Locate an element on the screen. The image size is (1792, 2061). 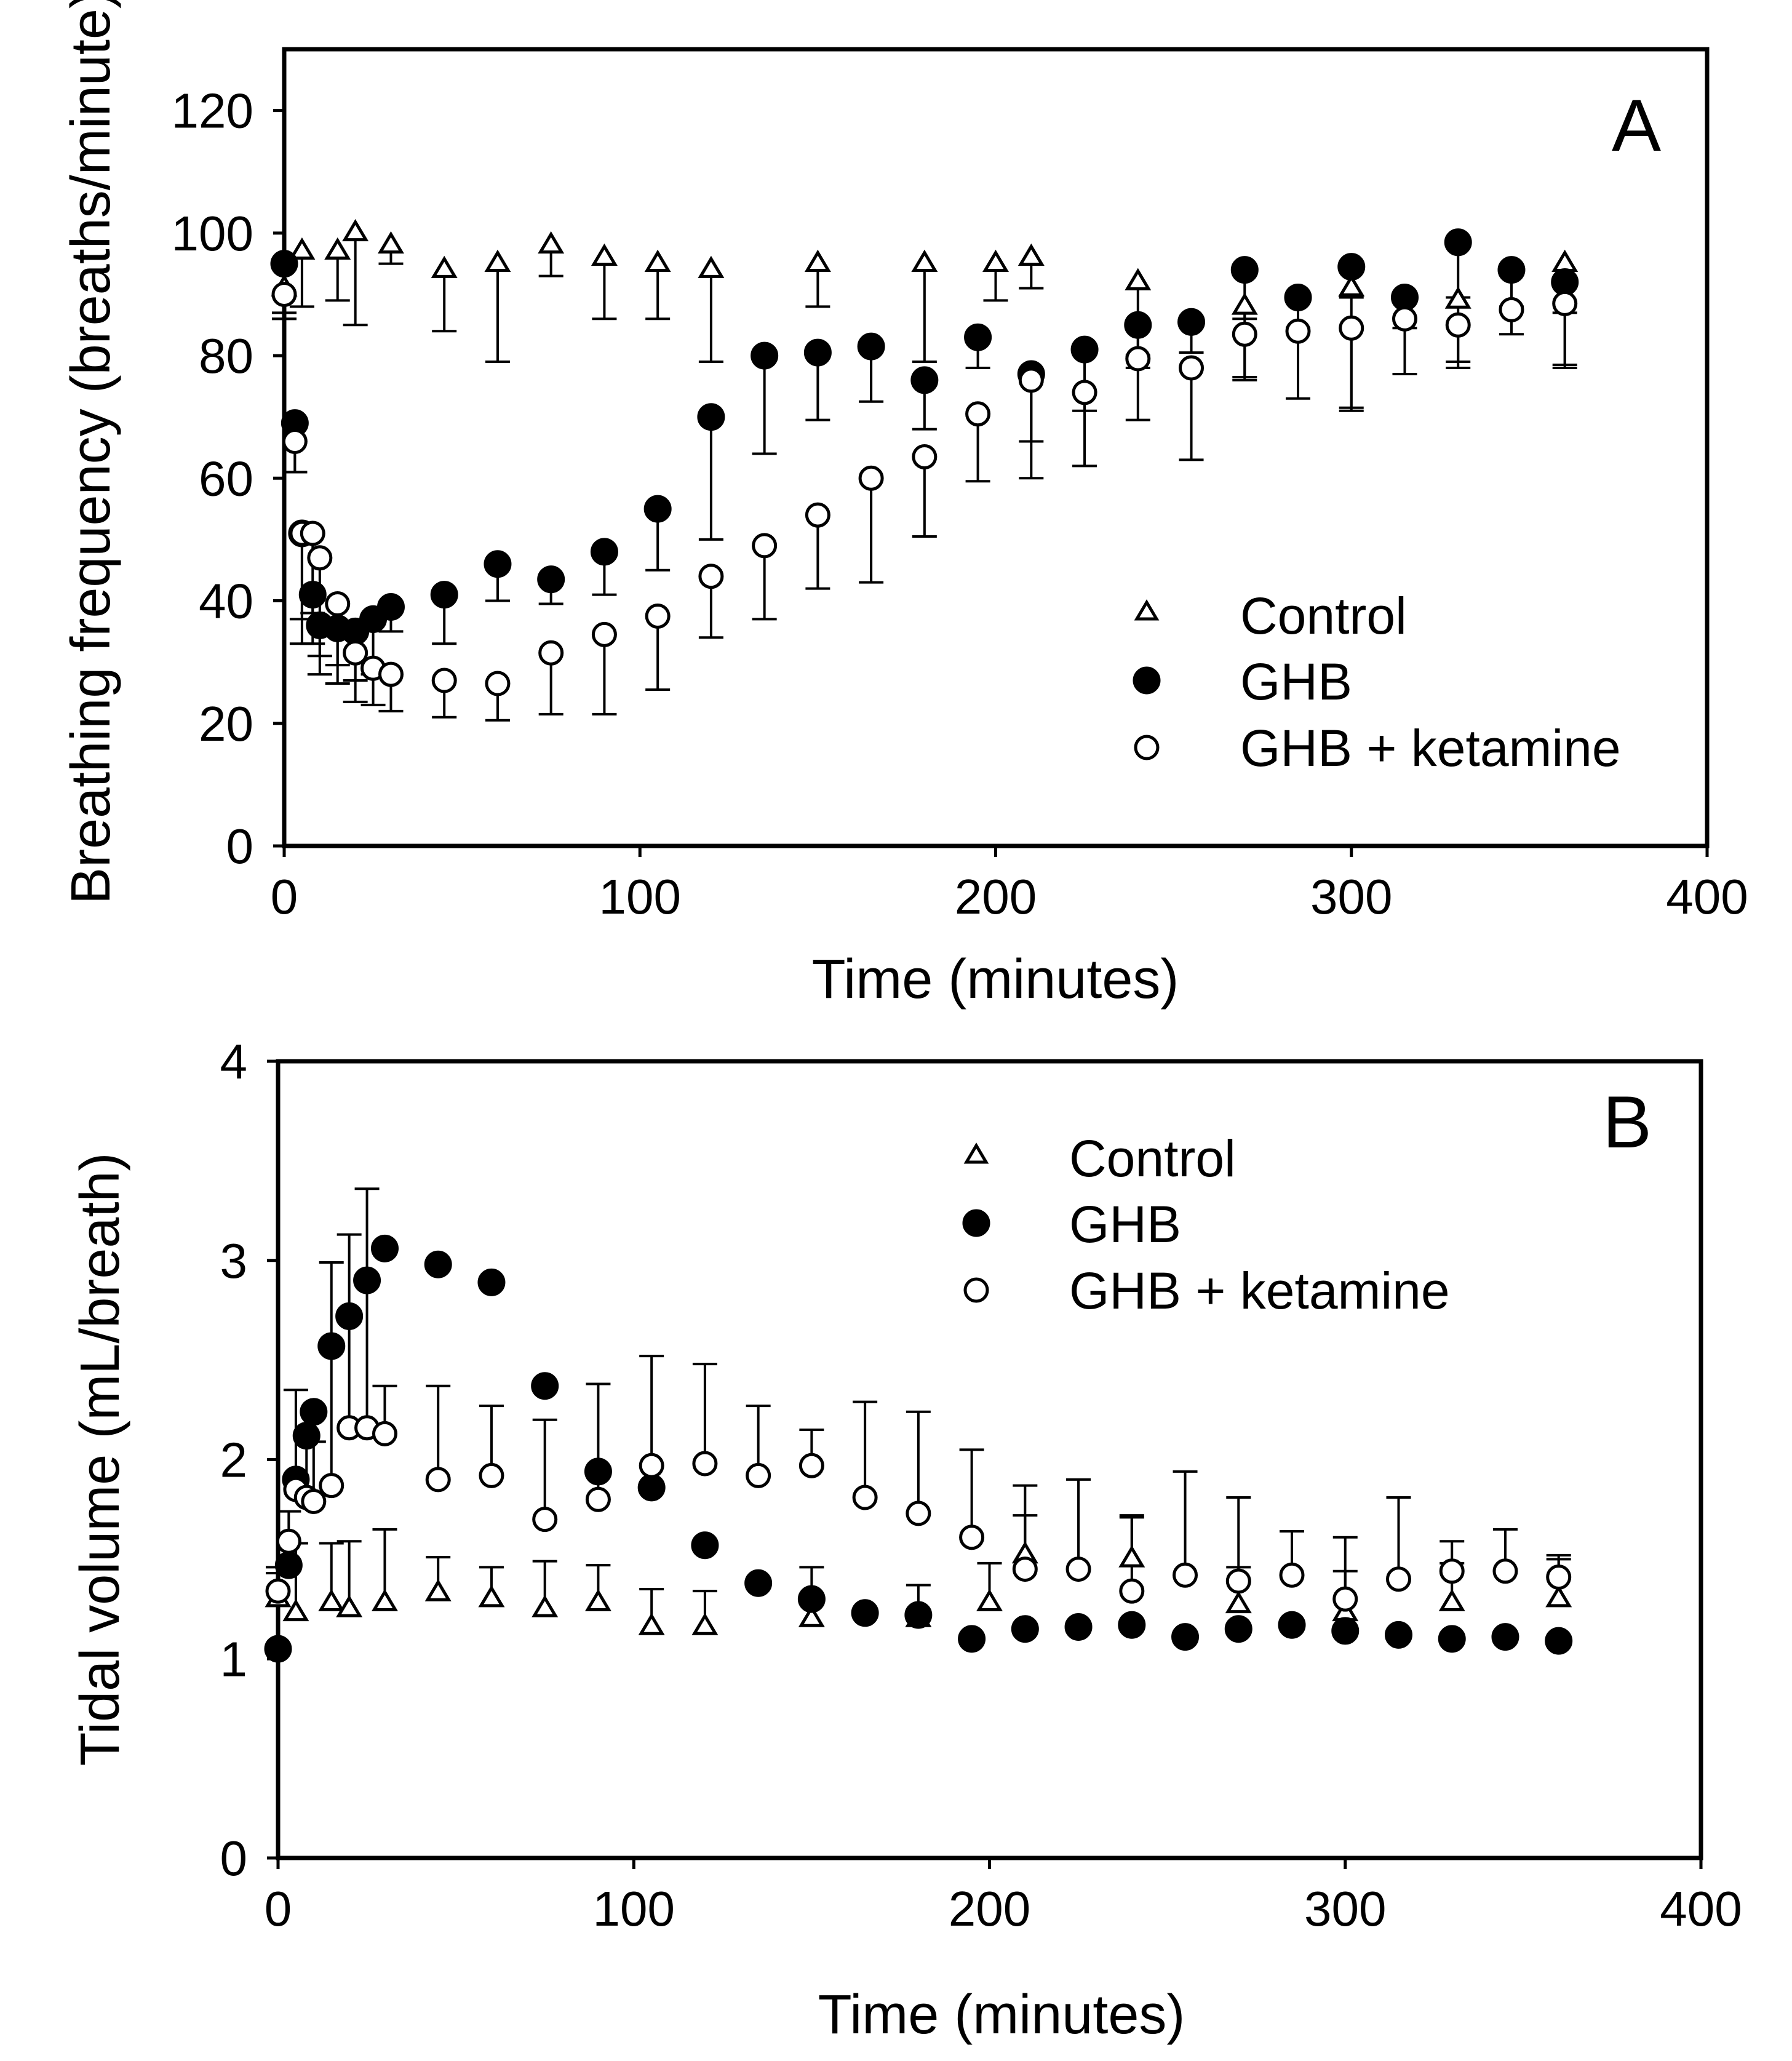
legend-label-control: Control is located at coordinates (1153, 1158).